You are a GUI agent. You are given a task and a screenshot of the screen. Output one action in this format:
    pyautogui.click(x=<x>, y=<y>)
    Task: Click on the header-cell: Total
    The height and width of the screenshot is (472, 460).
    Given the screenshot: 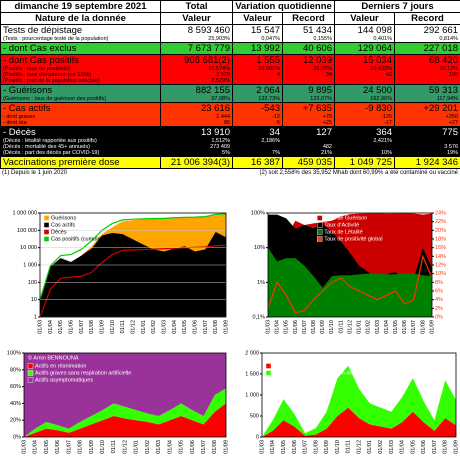 What is the action you would take?
    pyautogui.click(x=196, y=6)
    